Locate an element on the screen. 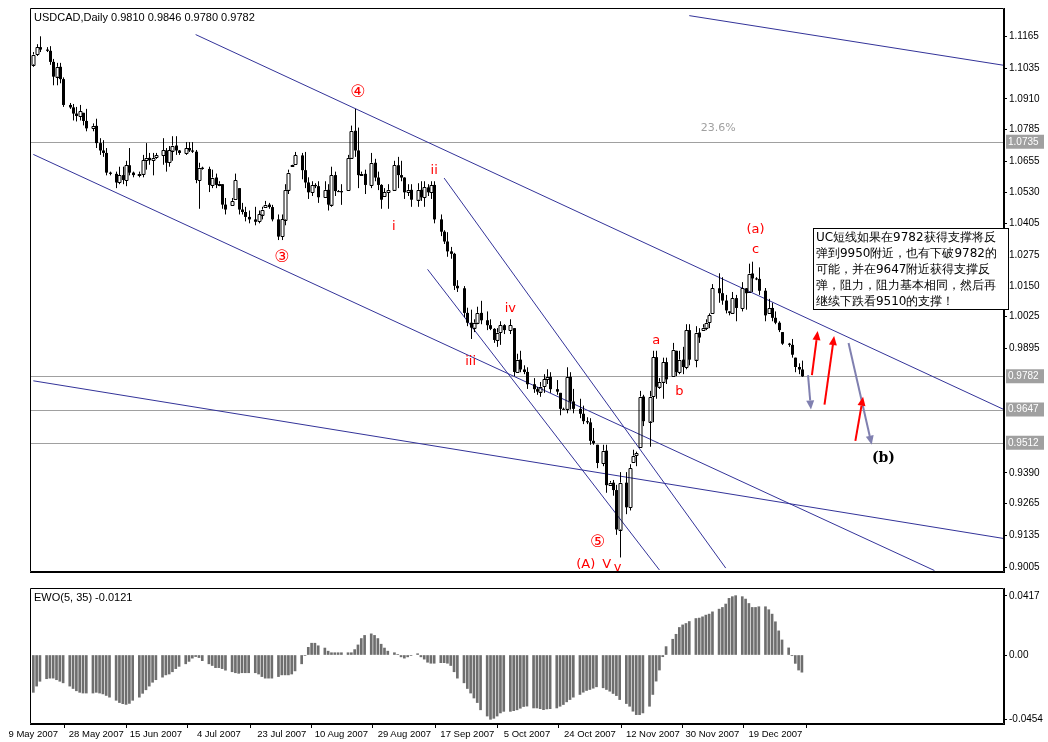  annotation: ii is located at coordinates (434, 169).